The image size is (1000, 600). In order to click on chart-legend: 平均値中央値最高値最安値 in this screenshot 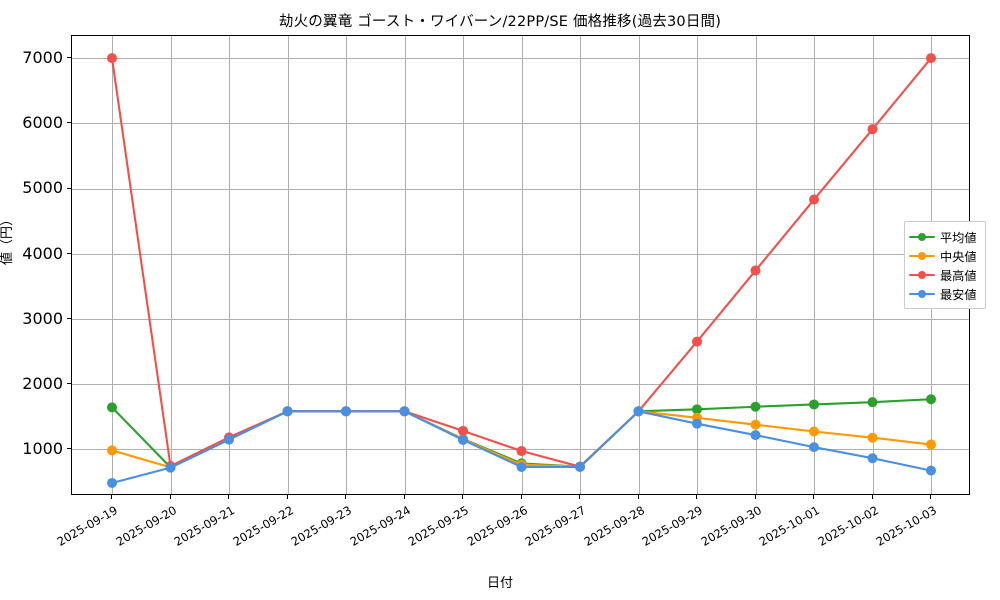, I will do `click(945, 265)`.